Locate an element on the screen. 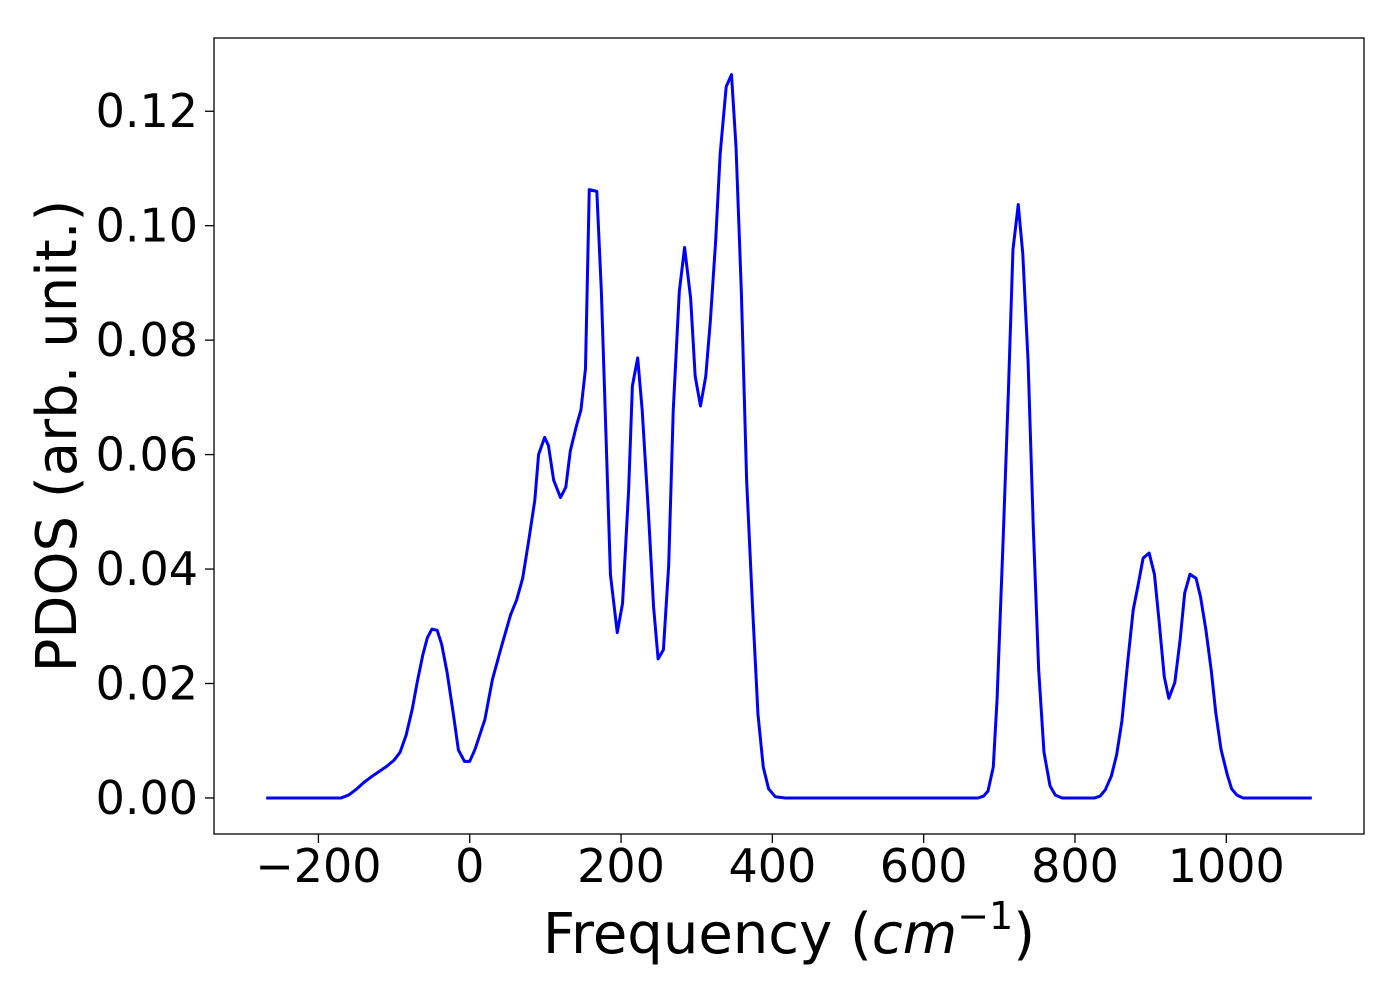 This screenshot has height=1000, width=1400. x-axis-label: Frequency (cm−1) is located at coordinates (789, 930).